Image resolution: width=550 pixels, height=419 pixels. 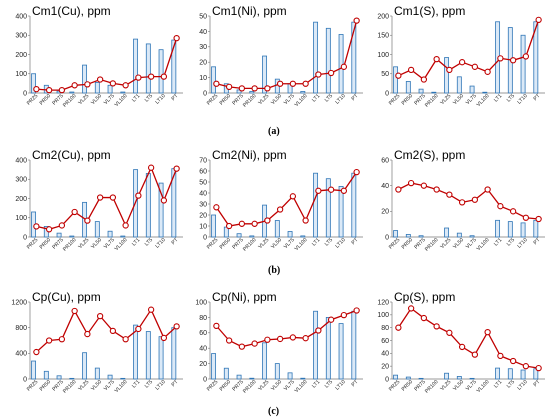 What do you see at coordinates (383, 36) in the screenshot?
I see `y-tick-label: 150` at bounding box center [383, 36].